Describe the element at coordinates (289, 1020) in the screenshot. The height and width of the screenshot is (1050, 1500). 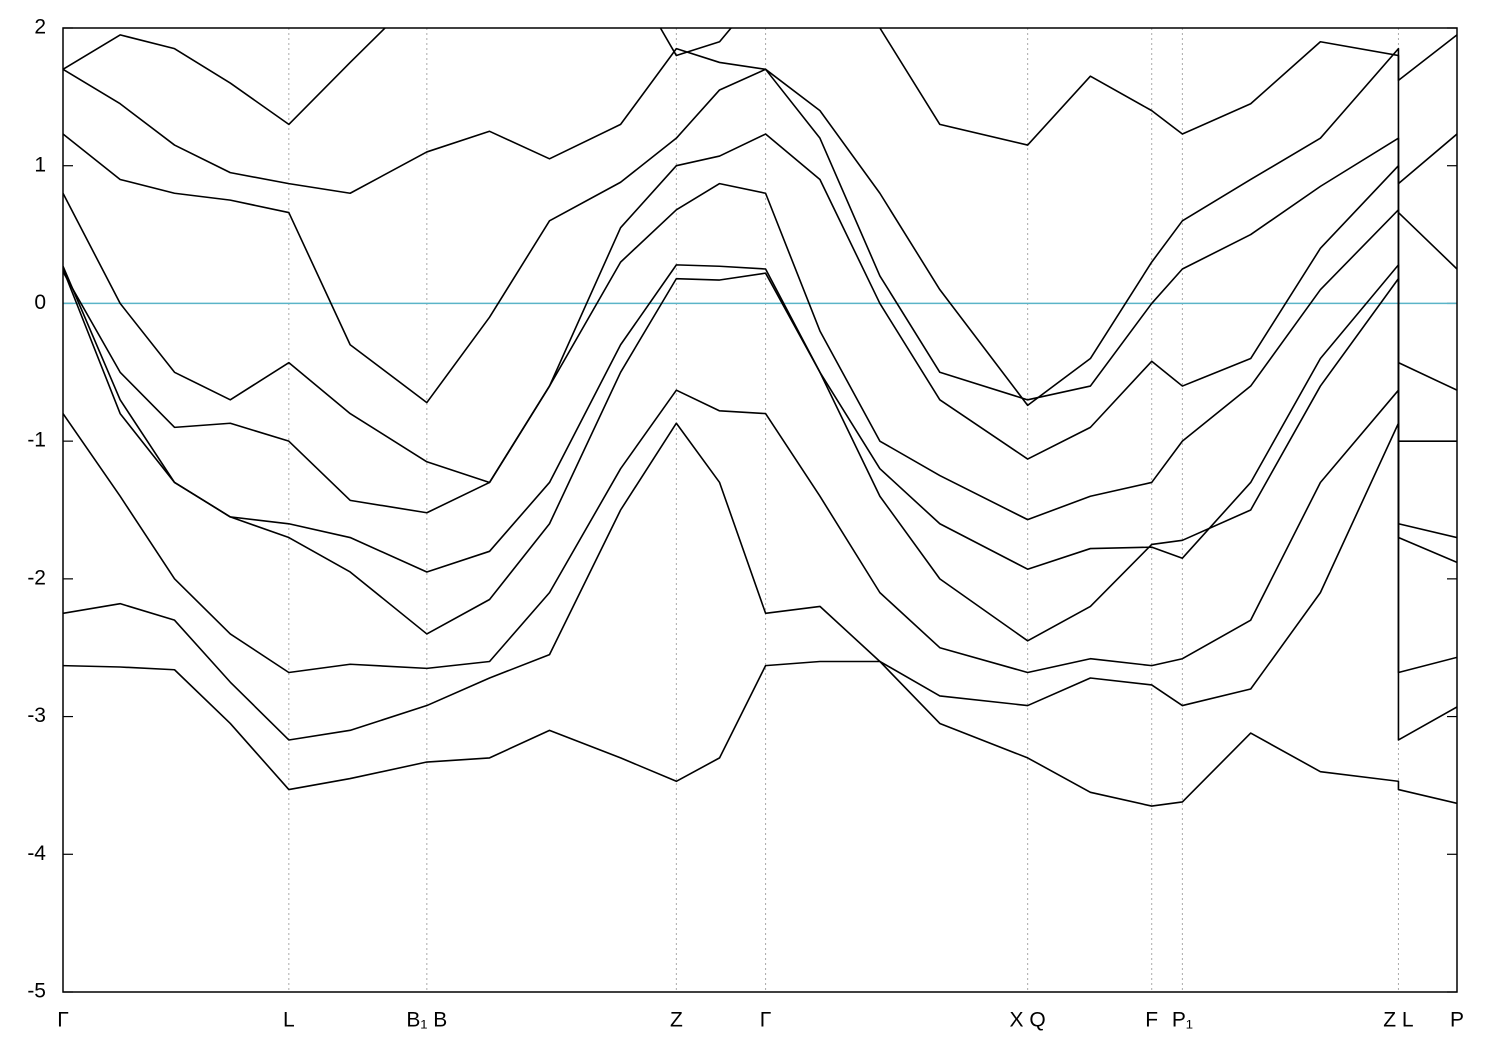
I see `x-tick-label: L` at that location.